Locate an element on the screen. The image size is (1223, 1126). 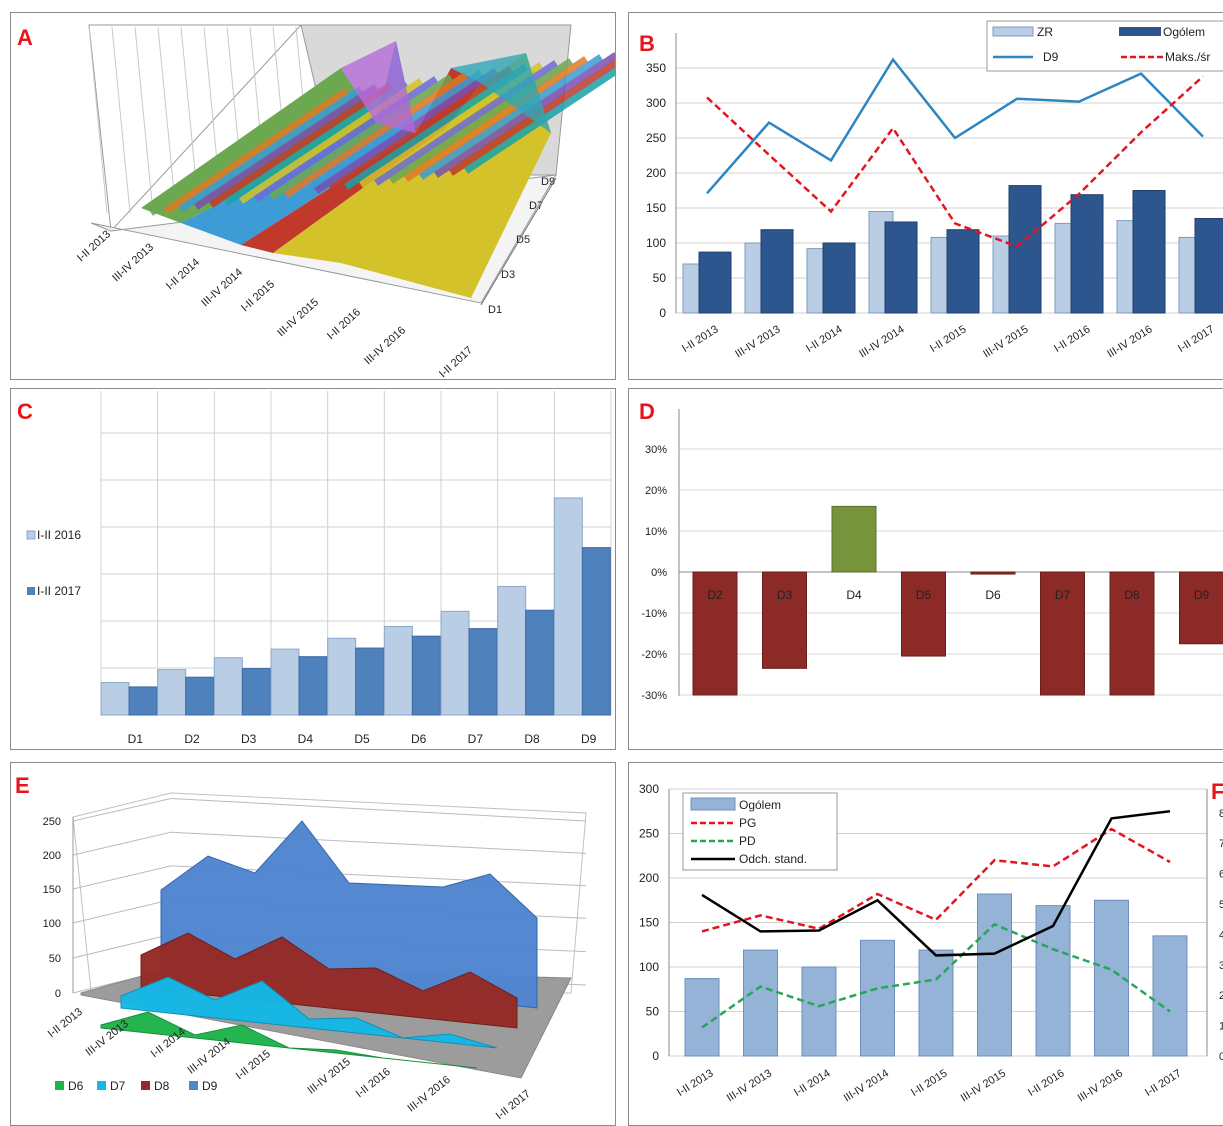
y-tick-label: 20% is located at coordinates (656, 491).